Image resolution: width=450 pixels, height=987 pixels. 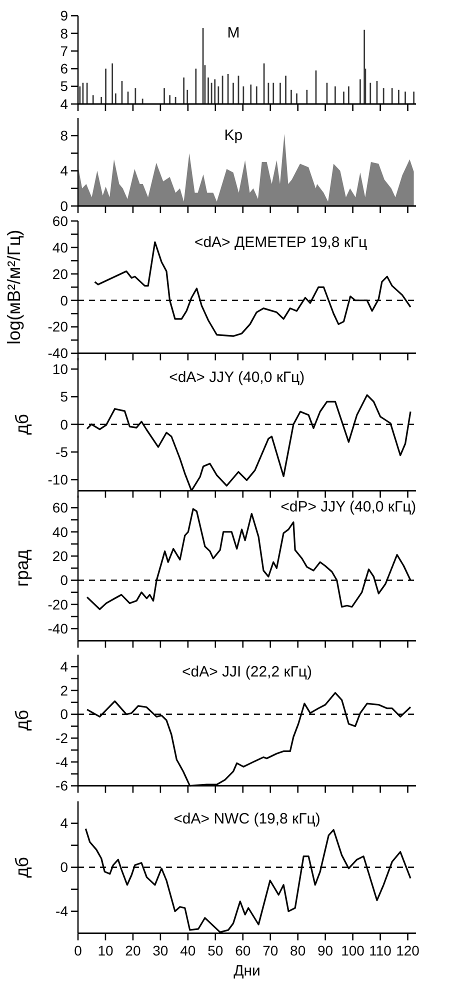 I want to click on x-tick-label: 30, so click(x=160, y=950).